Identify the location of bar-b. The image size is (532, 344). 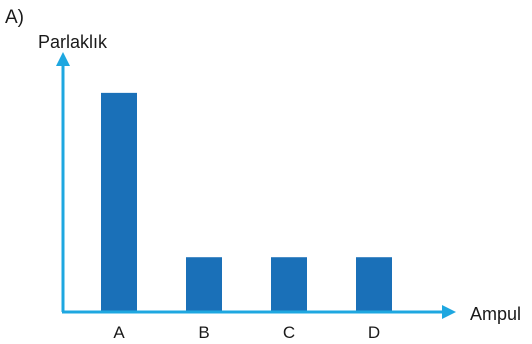
(204, 284).